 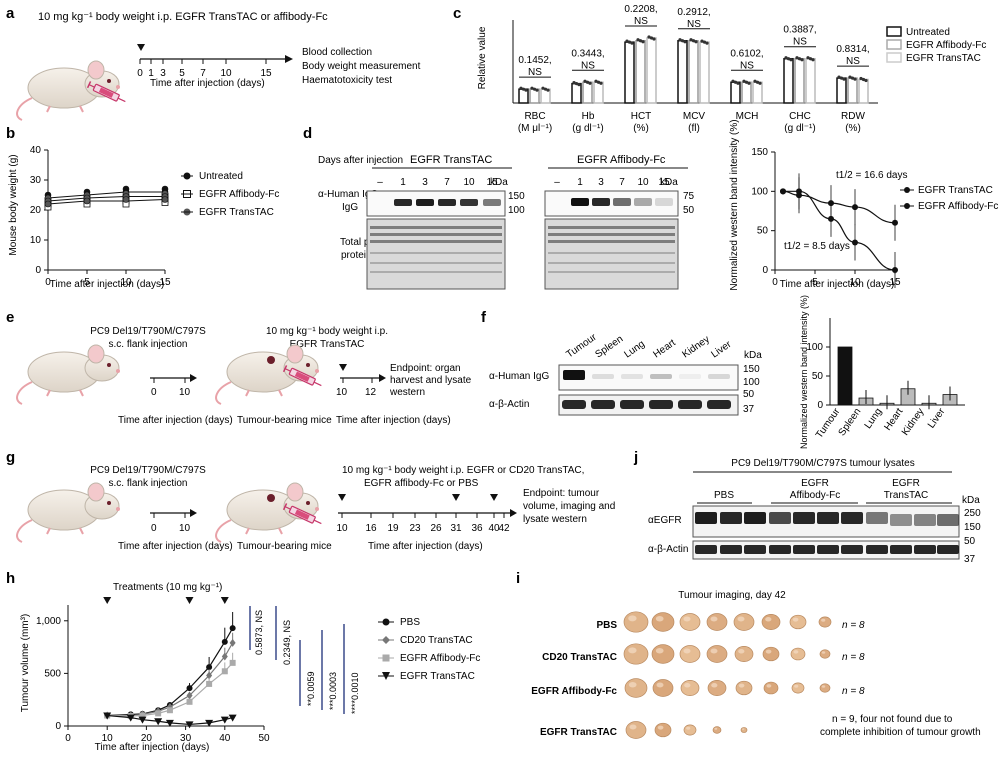 I want to click on panel-g-tick1-1: 10, so click(x=185, y=528).